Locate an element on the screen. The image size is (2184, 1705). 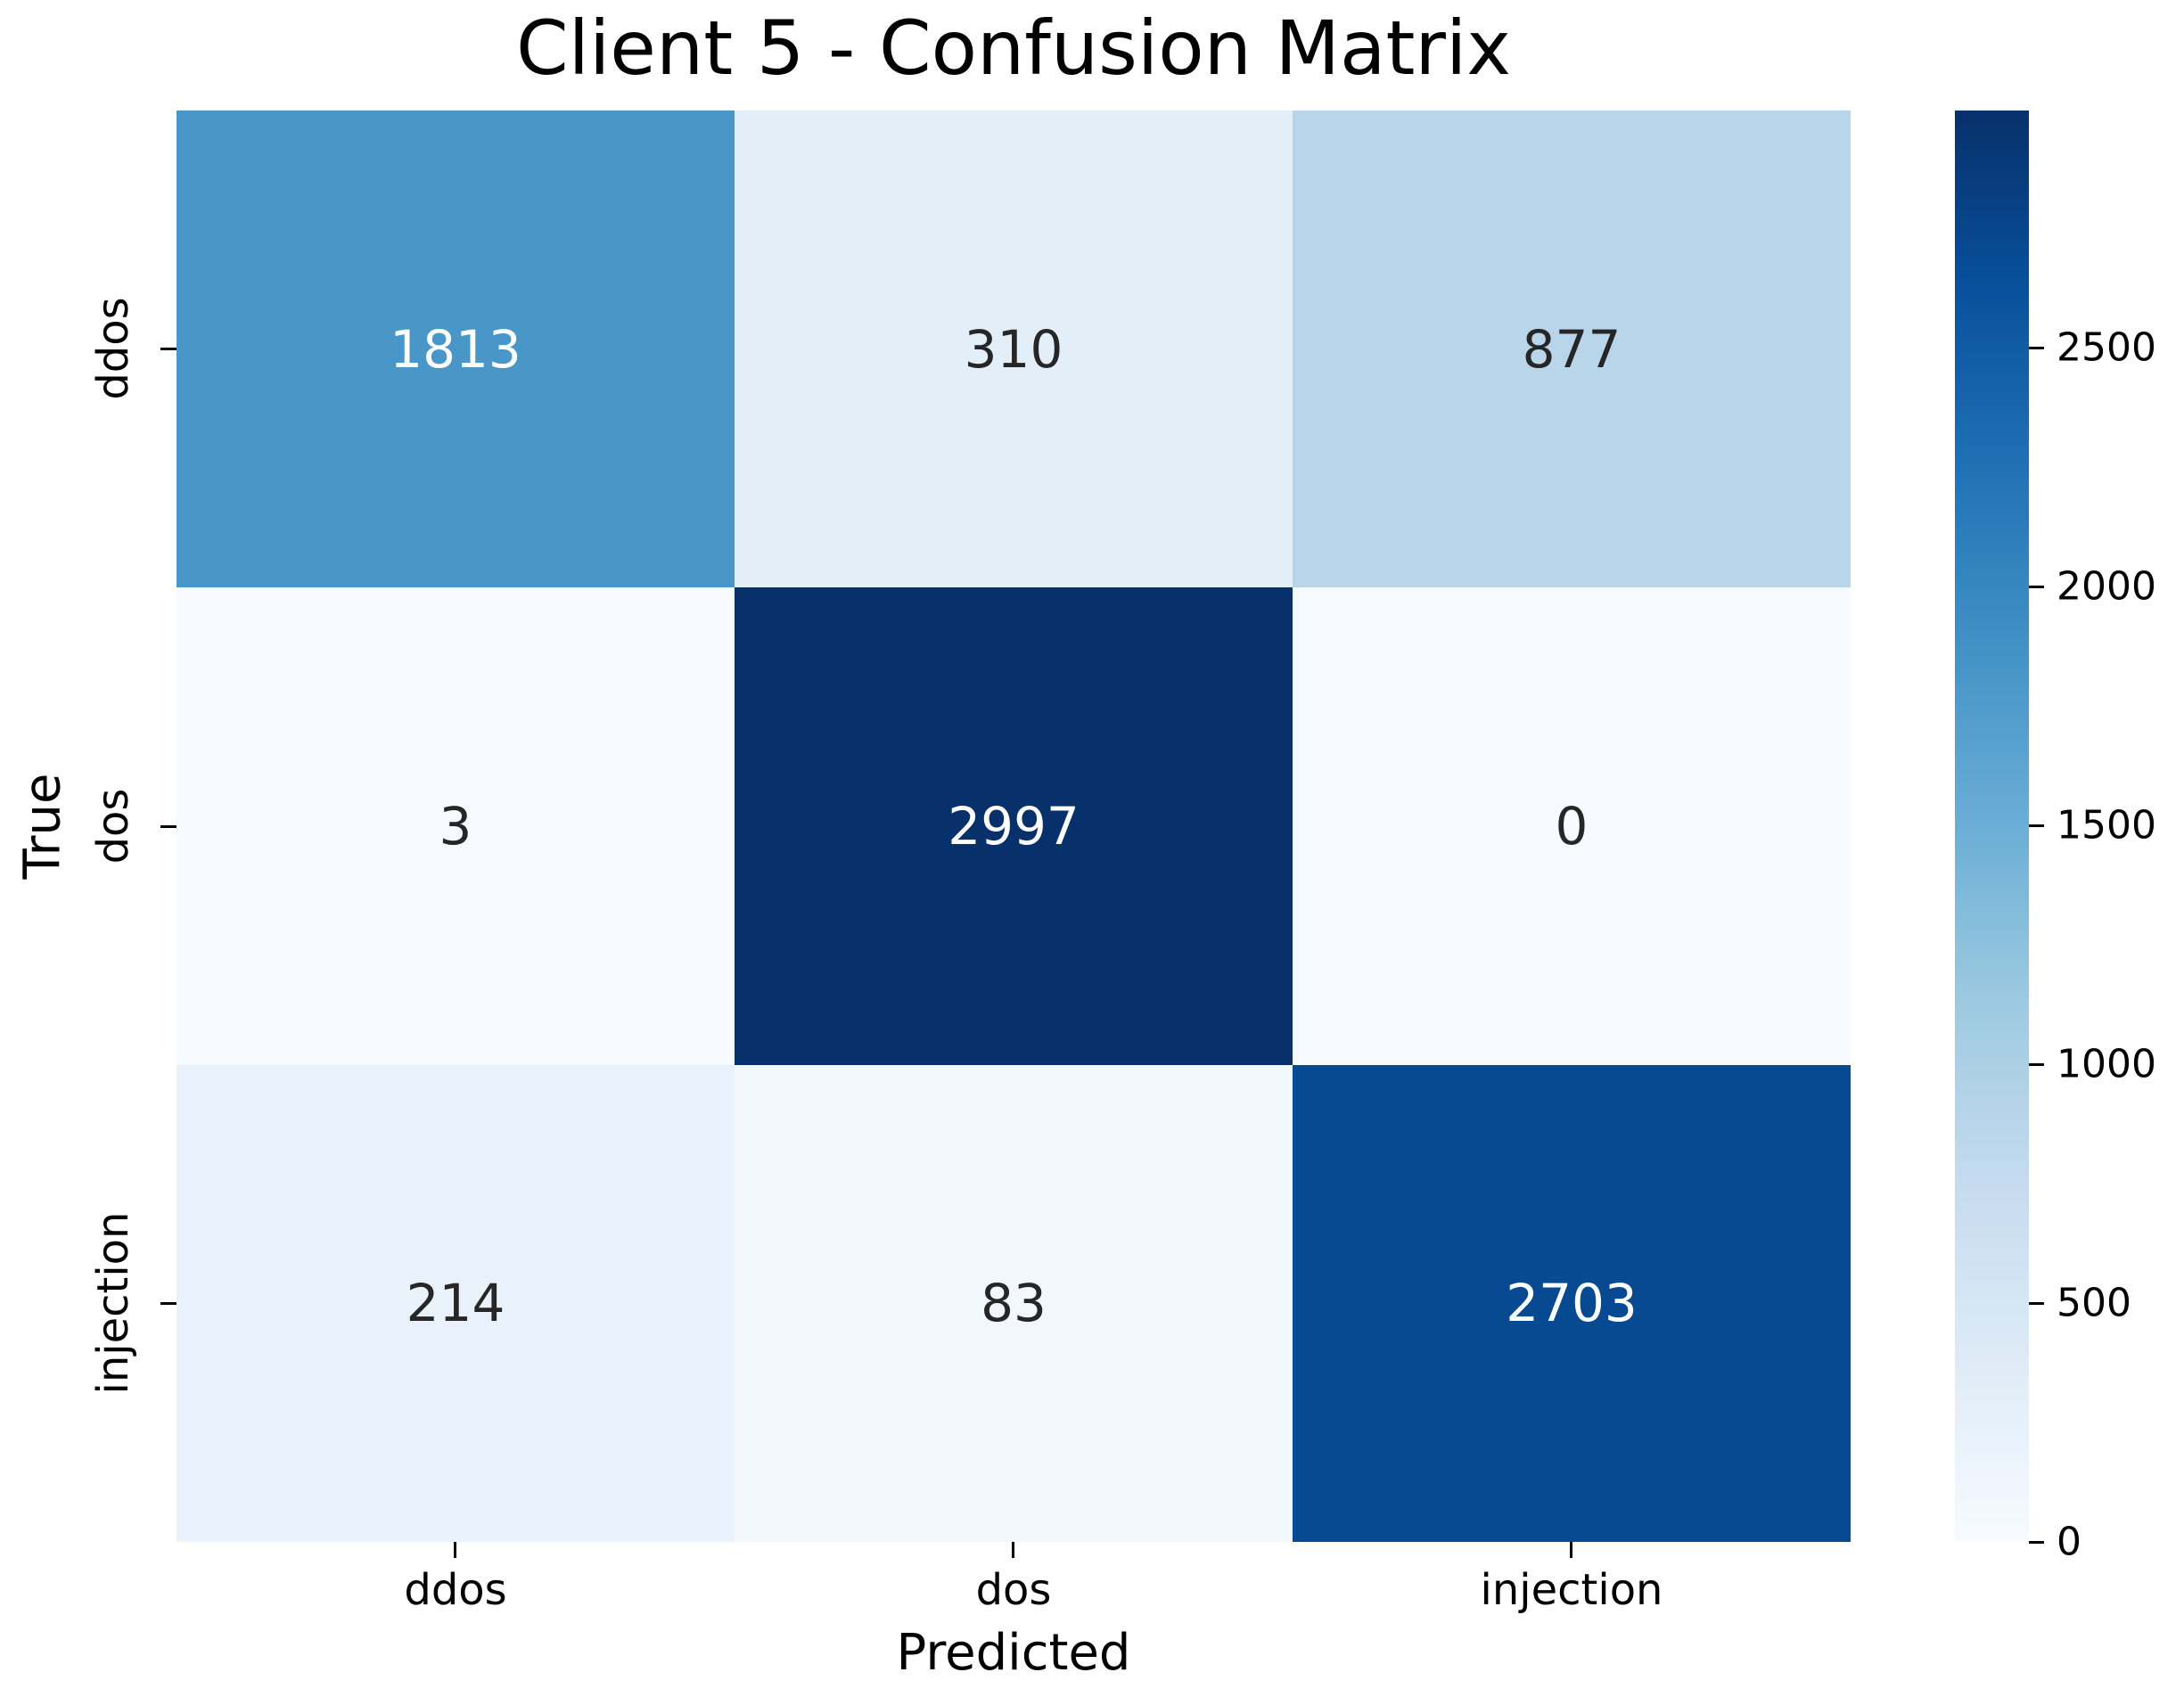
y-tick-label-injection: injection is located at coordinates (113, 1303).